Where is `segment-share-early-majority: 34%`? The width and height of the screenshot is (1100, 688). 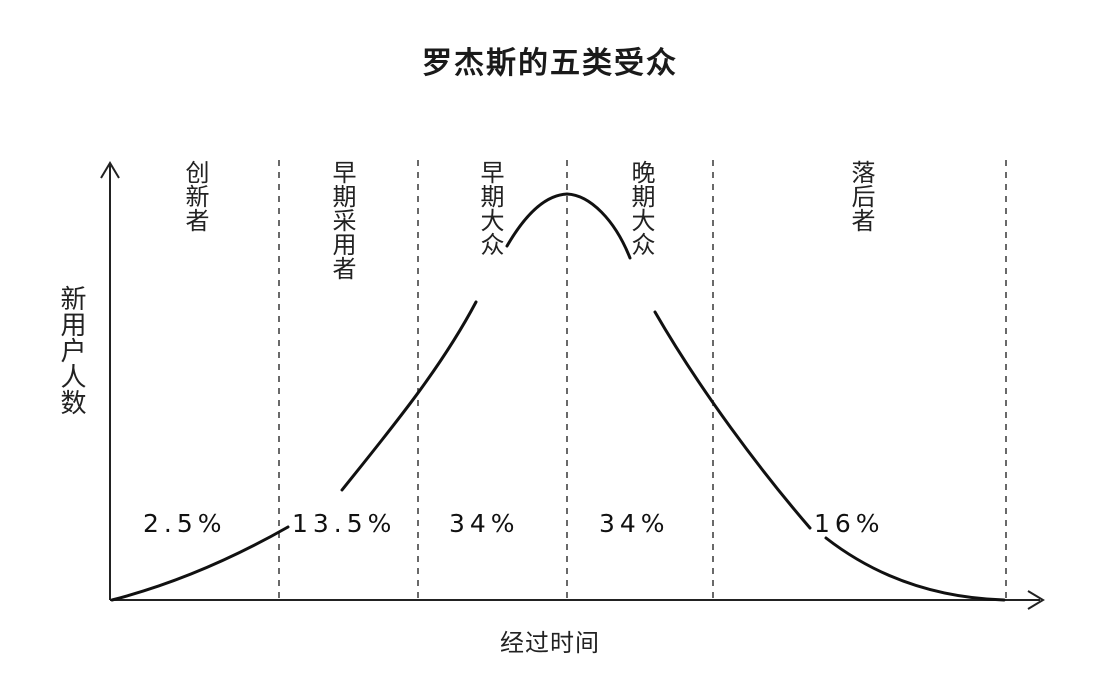 segment-share-early-majority: 34% is located at coordinates (484, 523).